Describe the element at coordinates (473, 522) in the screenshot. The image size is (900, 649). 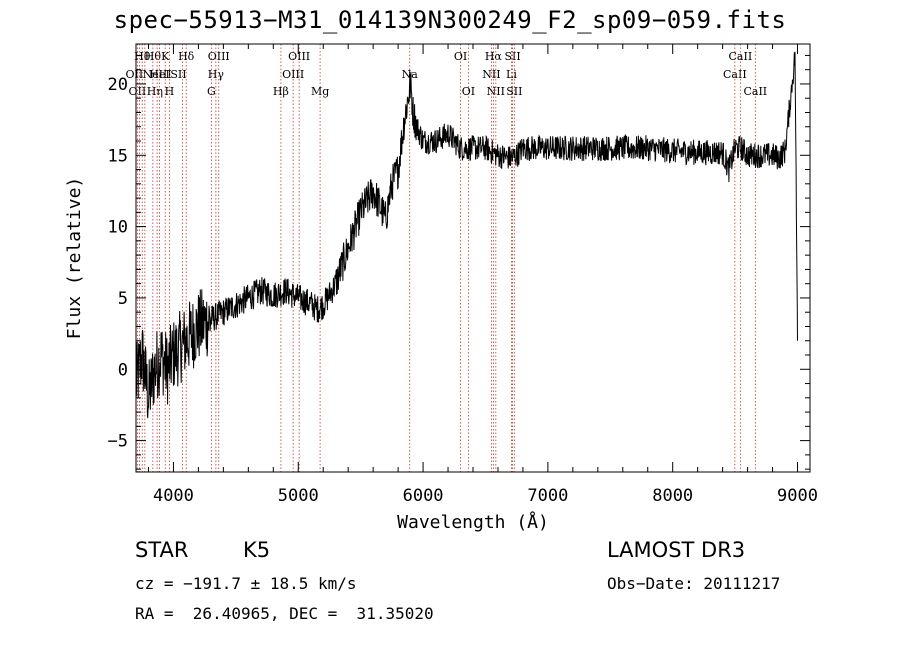
I see `x-axis-label: Wavelength (Å)` at that location.